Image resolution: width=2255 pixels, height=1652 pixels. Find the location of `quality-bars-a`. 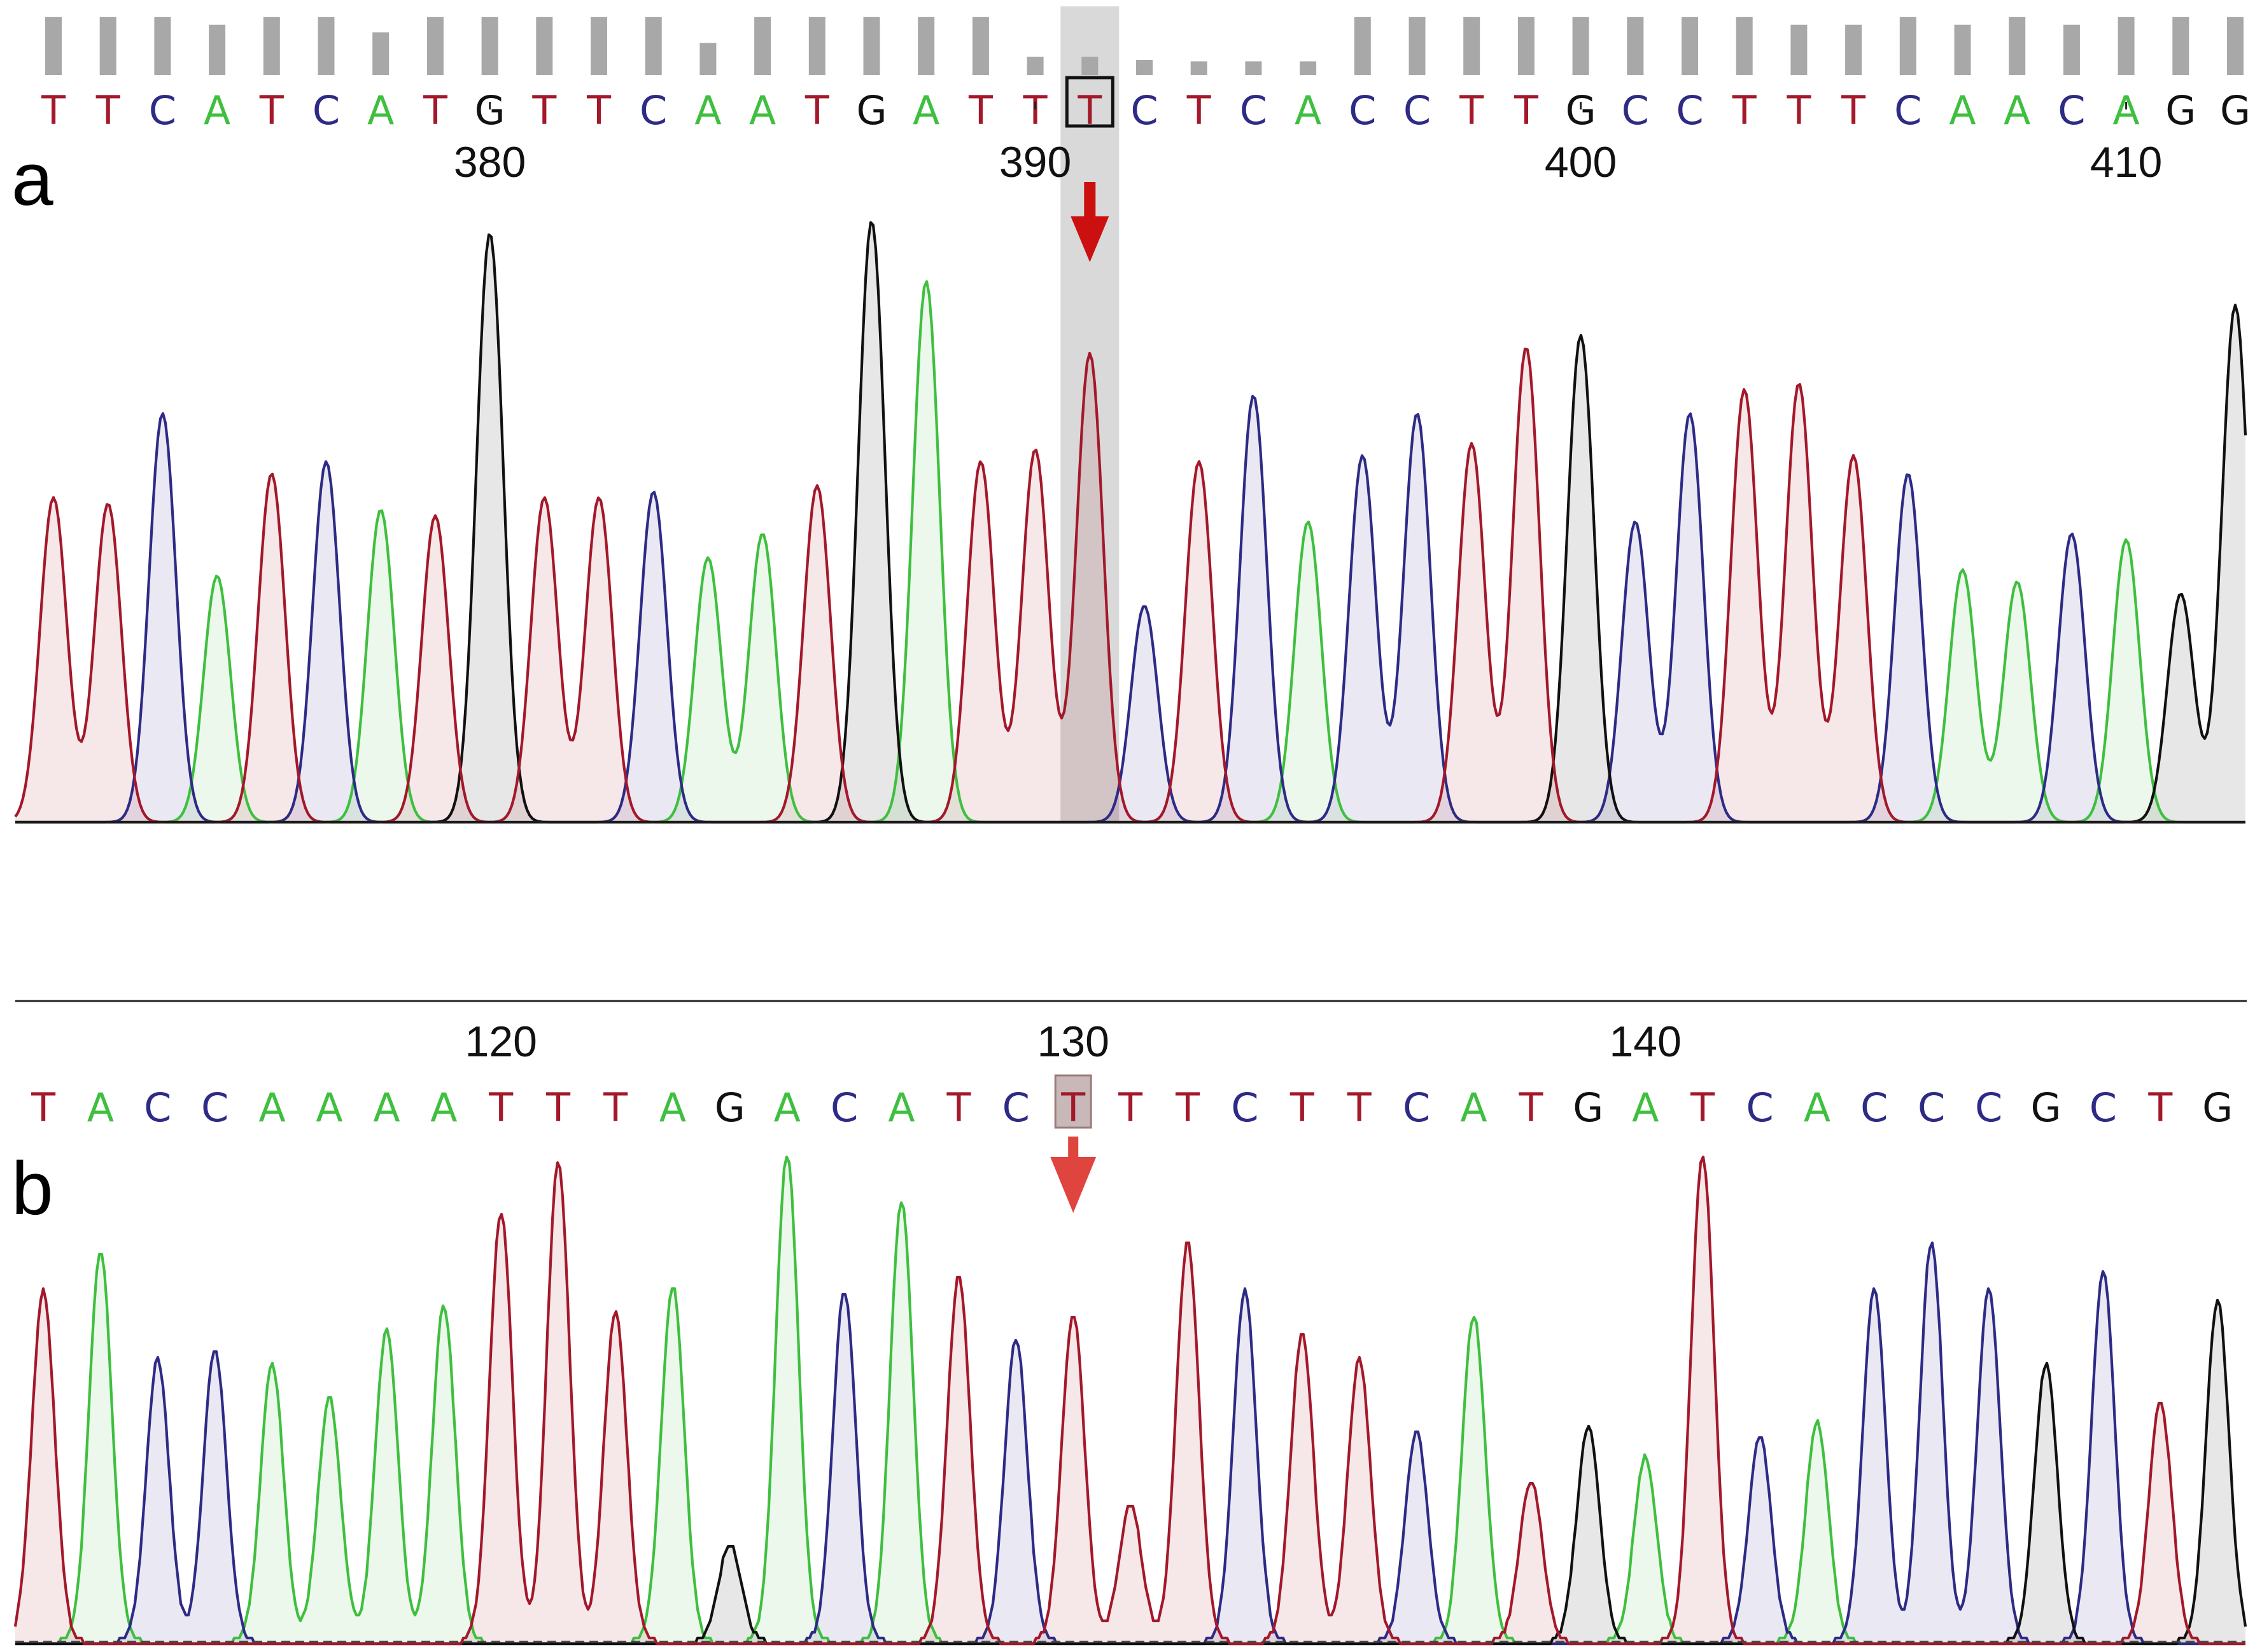

quality-bars-a is located at coordinates (1144, 46).